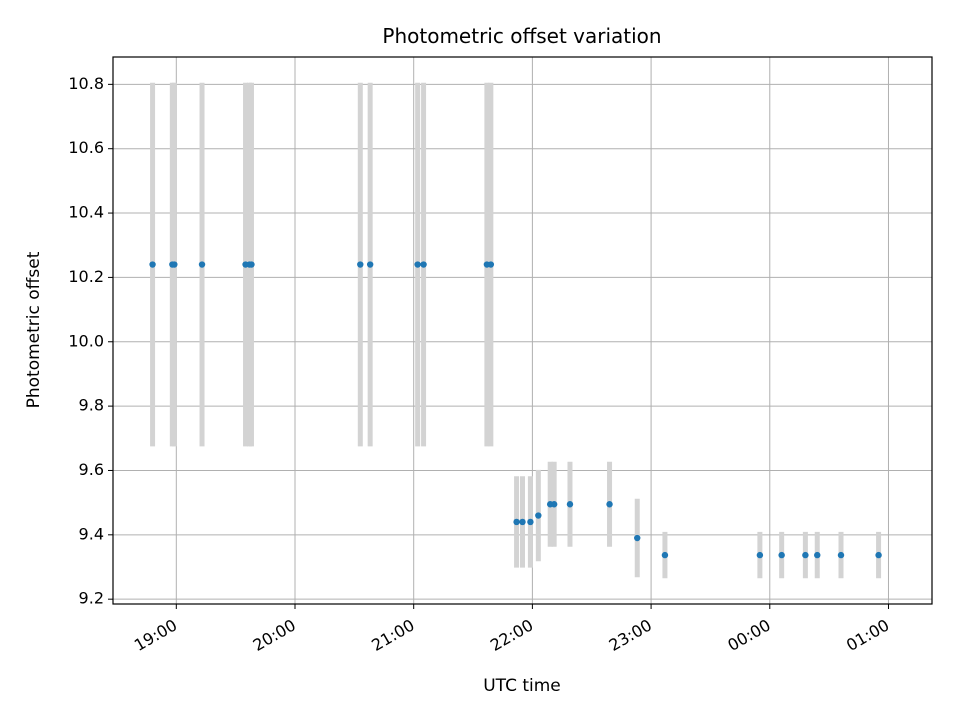  I want to click on y-tick-label: 10.6, so click(86, 147).